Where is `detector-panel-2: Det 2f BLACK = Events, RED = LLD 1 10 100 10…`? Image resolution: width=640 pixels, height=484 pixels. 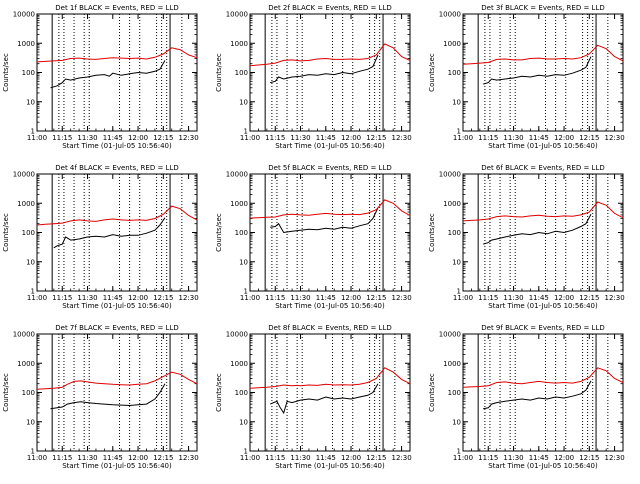
detector-panel-2: Det 2f BLACK = Events, RED = LLD 1 10 100 10… is located at coordinates (313, 77).